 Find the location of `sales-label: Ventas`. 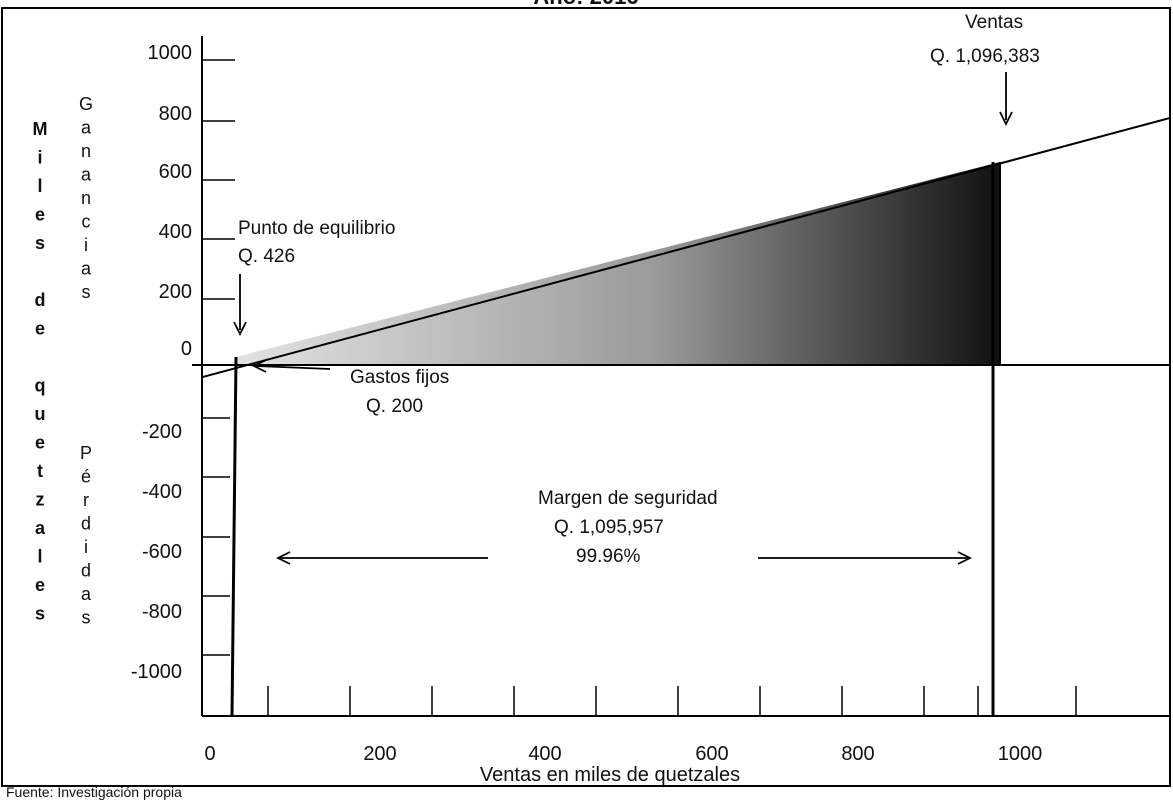

sales-label: Ventas is located at coordinates (994, 22).